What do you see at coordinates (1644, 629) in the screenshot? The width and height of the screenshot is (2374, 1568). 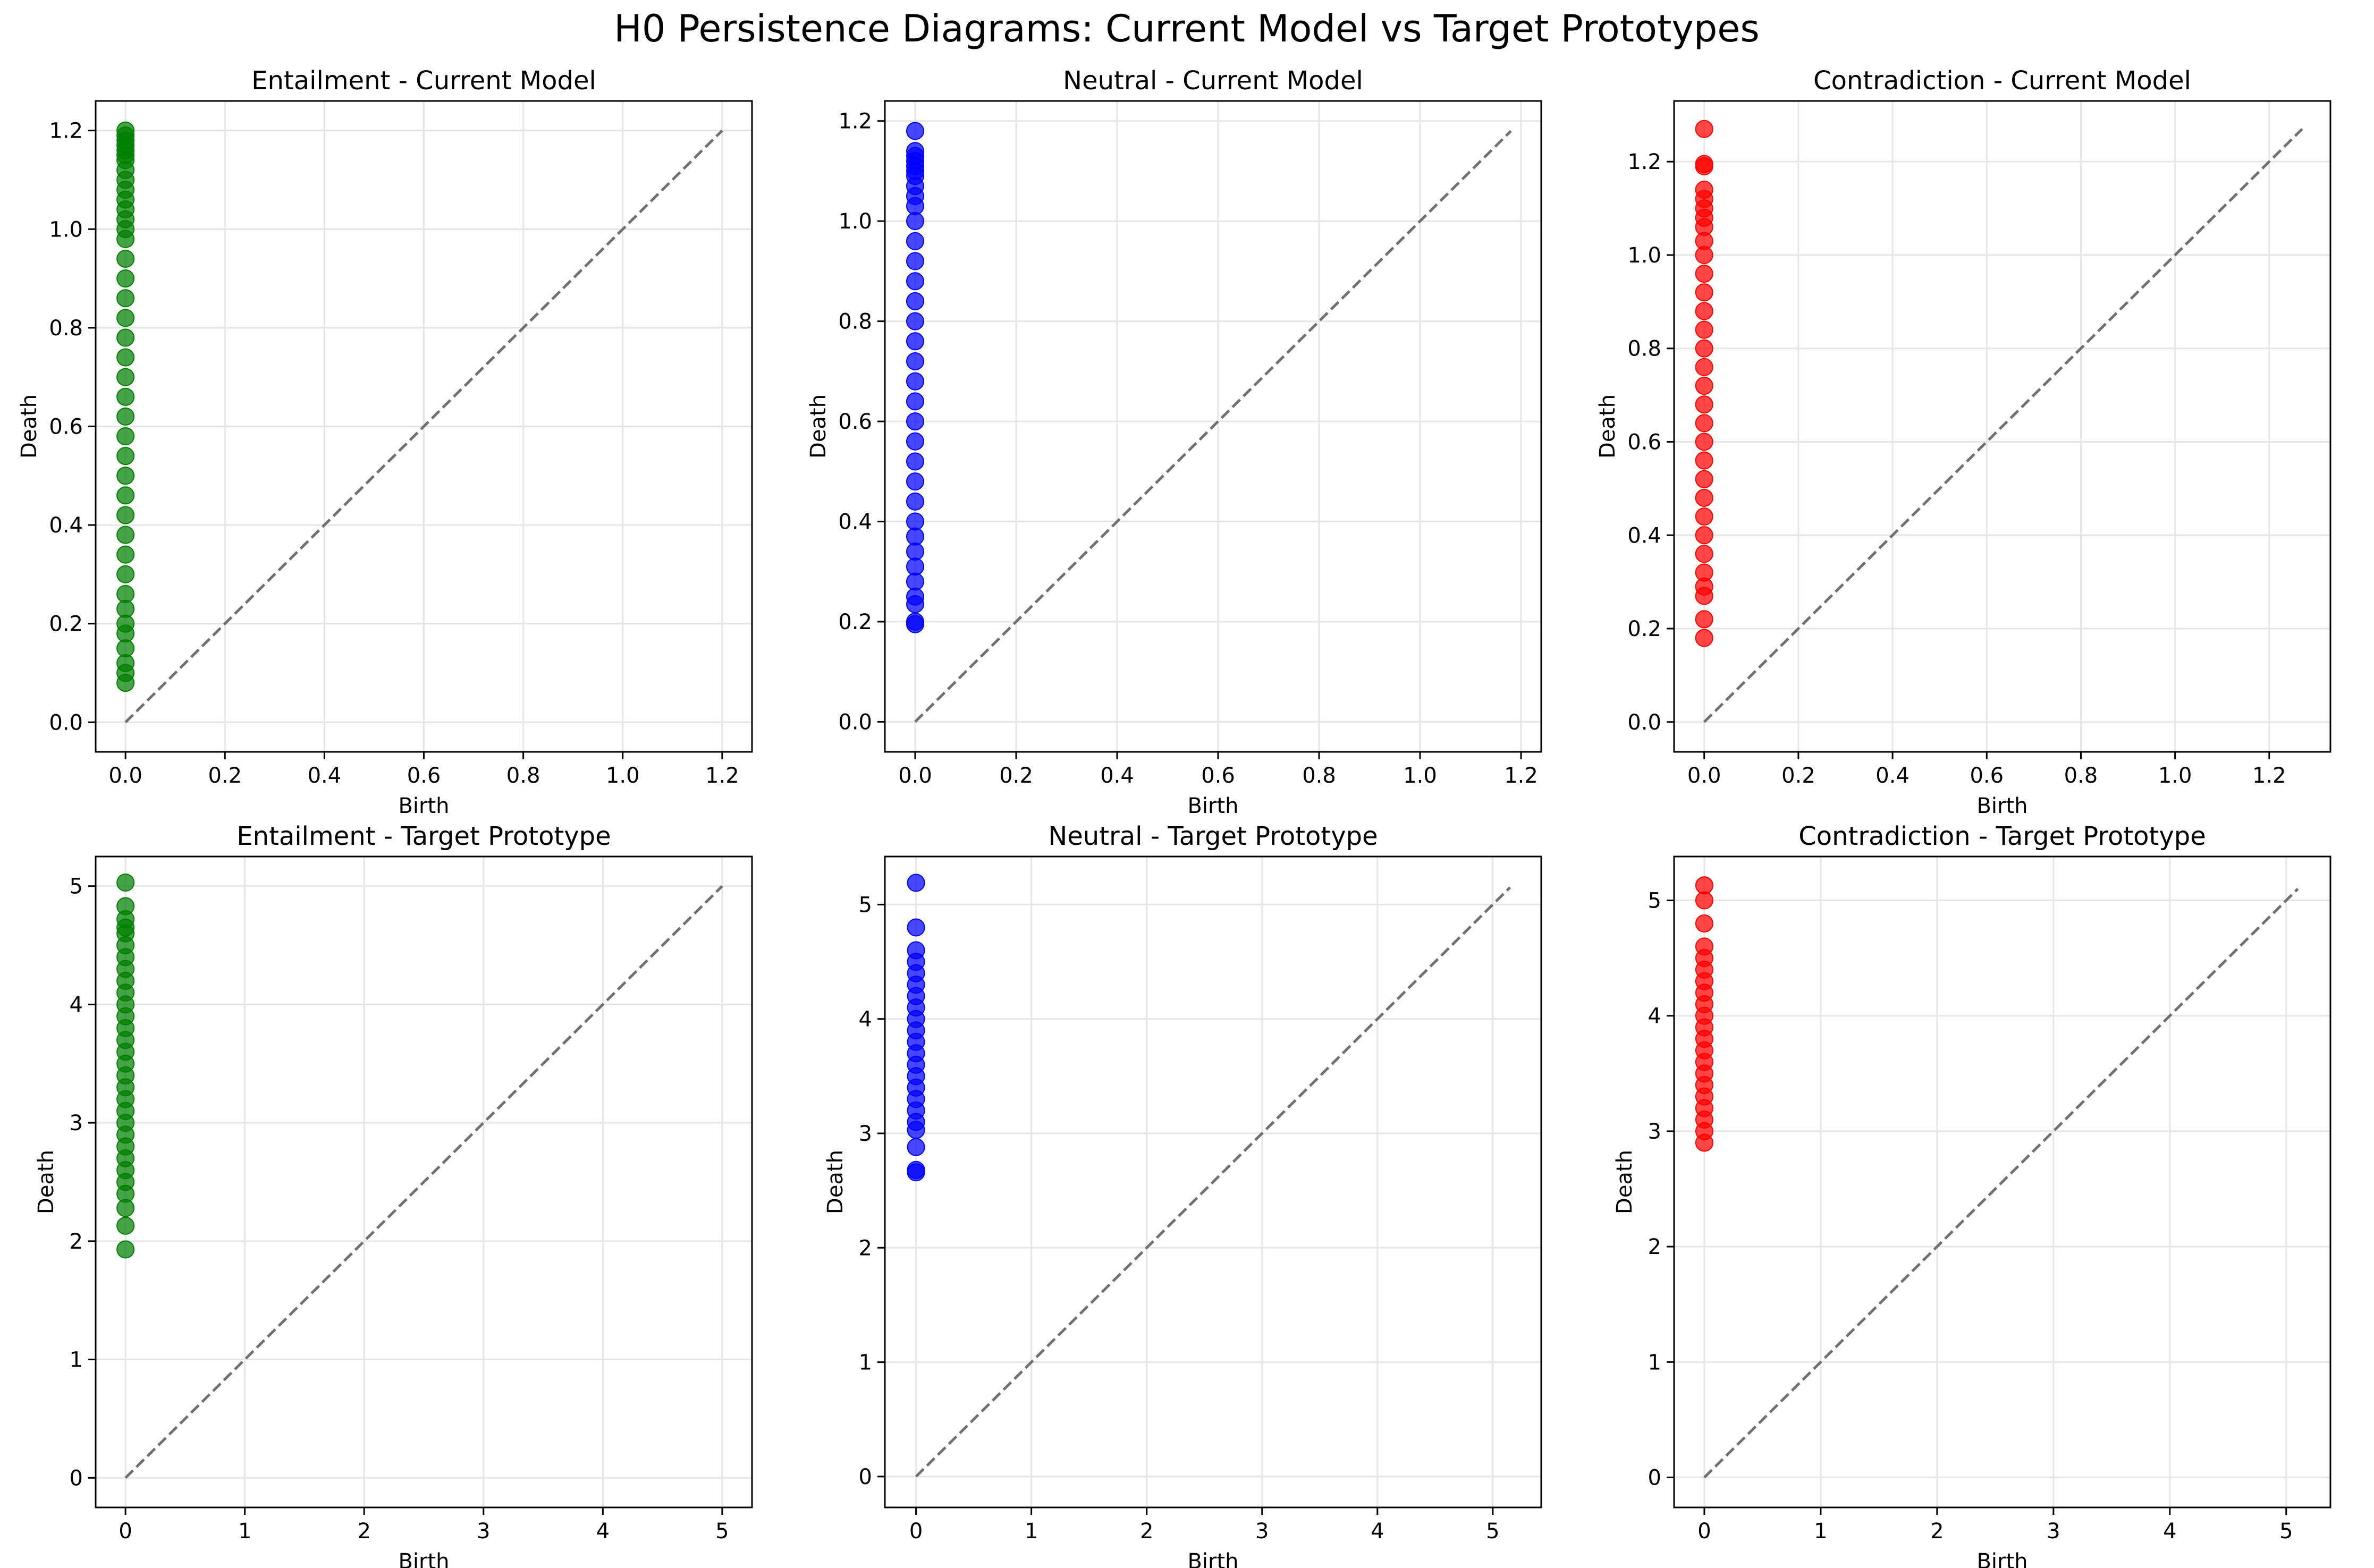 I see `y-tick-label: 0.2` at bounding box center [1644, 629].